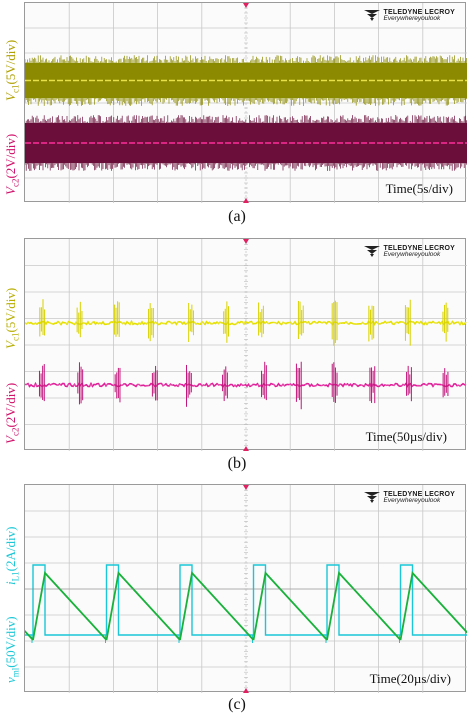 The width and height of the screenshot is (474, 715). I want to click on square-wave, so click(246, 600).